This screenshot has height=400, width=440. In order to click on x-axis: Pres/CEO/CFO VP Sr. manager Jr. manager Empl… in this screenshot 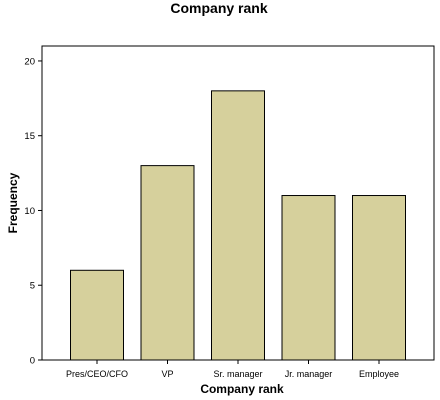, I will do `click(232, 369)`.